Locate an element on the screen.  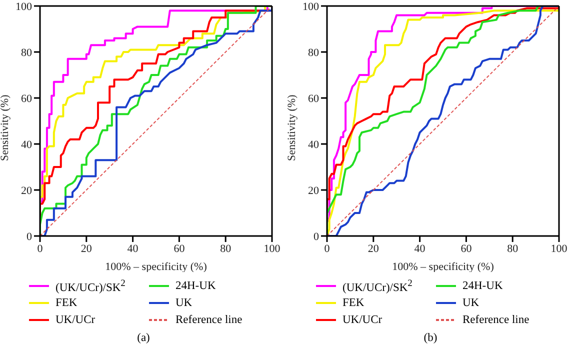
text: (b) is located at coordinates (431, 338).